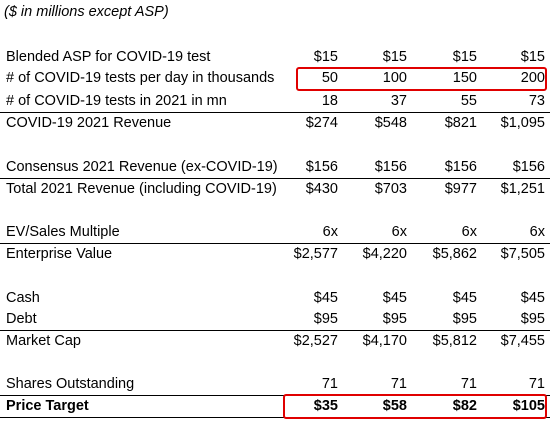 This screenshot has width=550, height=422. What do you see at coordinates (59, 254) in the screenshot?
I see `row-label: Enterprise Value` at bounding box center [59, 254].